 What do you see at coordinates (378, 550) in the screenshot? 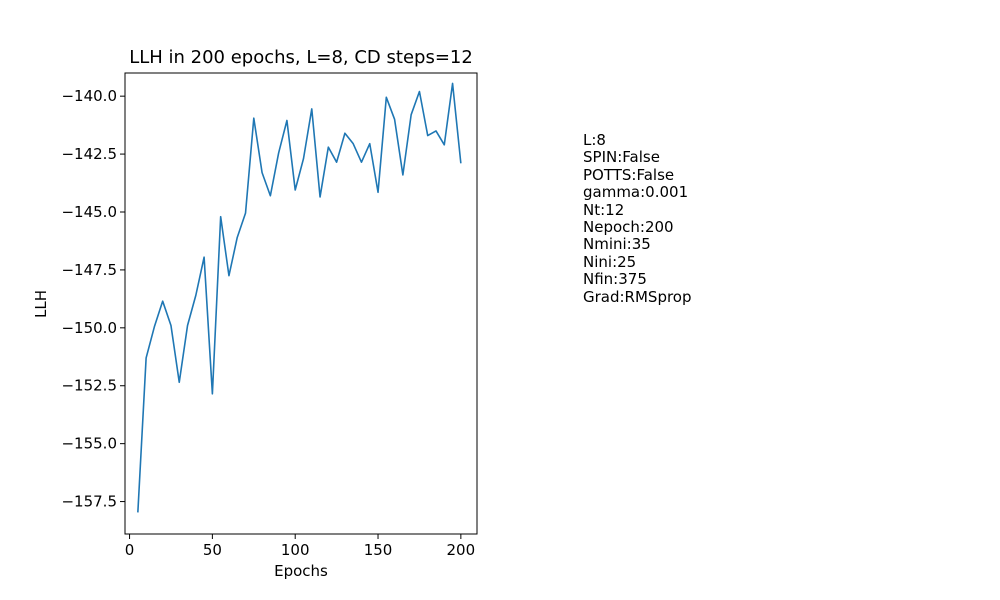
I see `x-tick-label: 150` at bounding box center [378, 550].